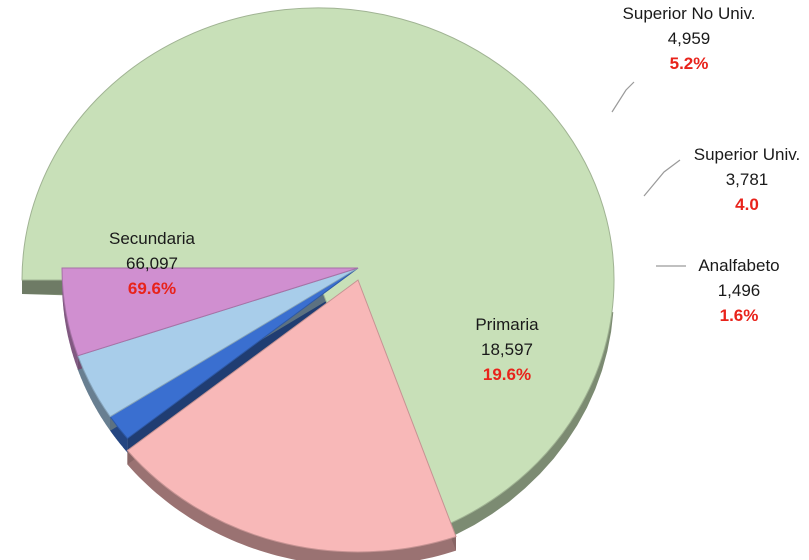  I want to click on label-secundaria-value: 66,097, so click(152, 263).